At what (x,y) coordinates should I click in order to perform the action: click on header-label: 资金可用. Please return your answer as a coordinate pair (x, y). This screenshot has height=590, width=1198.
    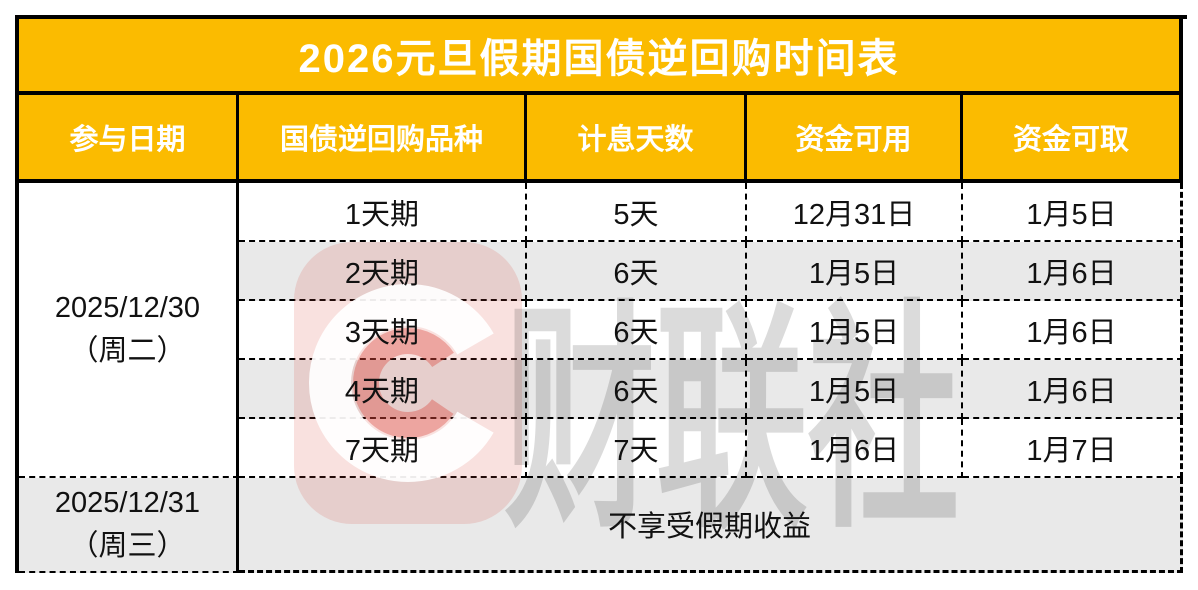
    Looking at the image, I should click on (853, 140).